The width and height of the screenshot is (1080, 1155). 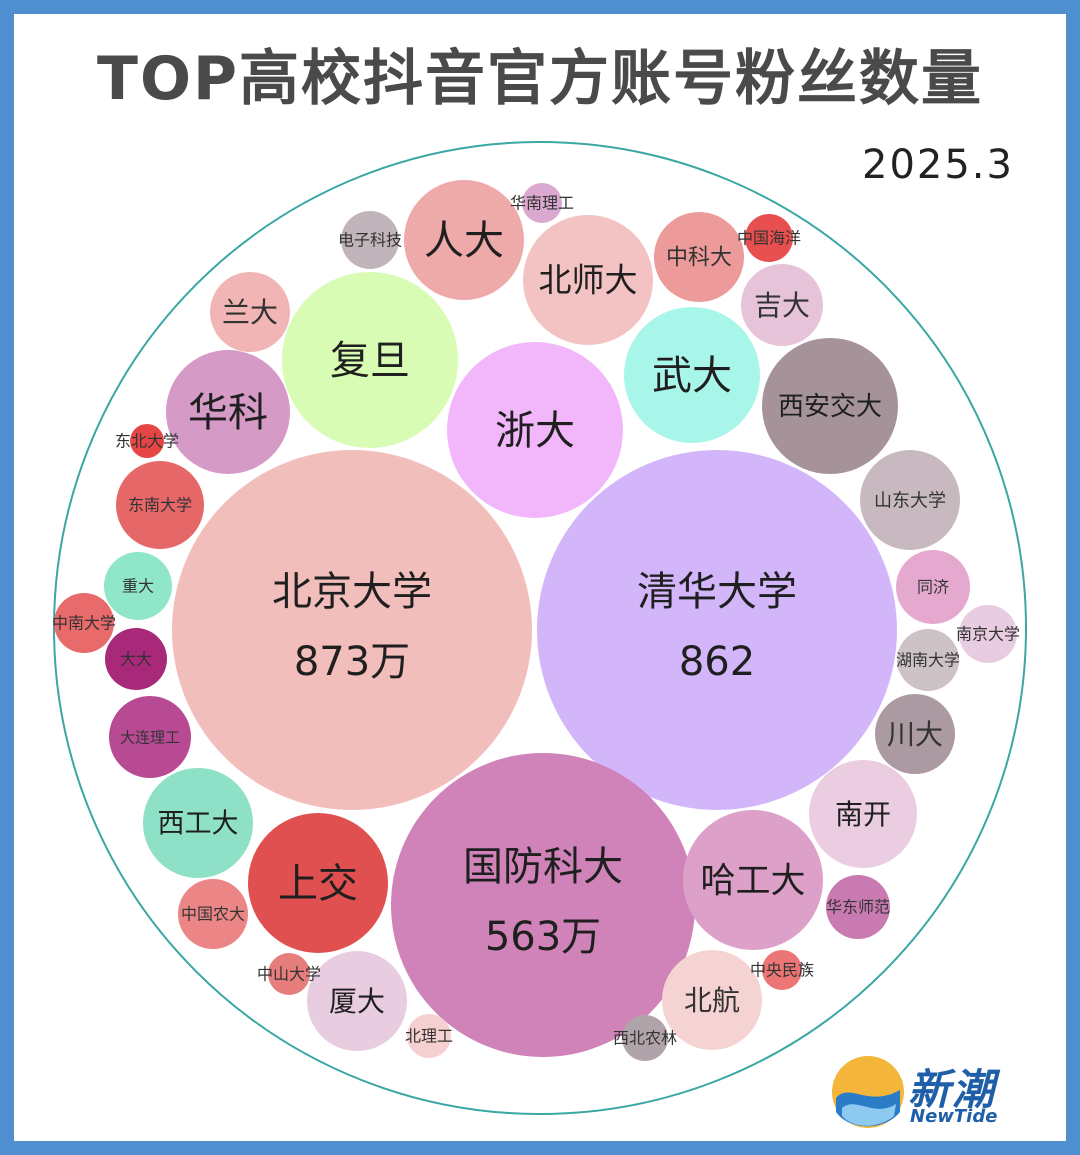 I want to click on bubble-label: 中国农大, so click(x=213, y=914).